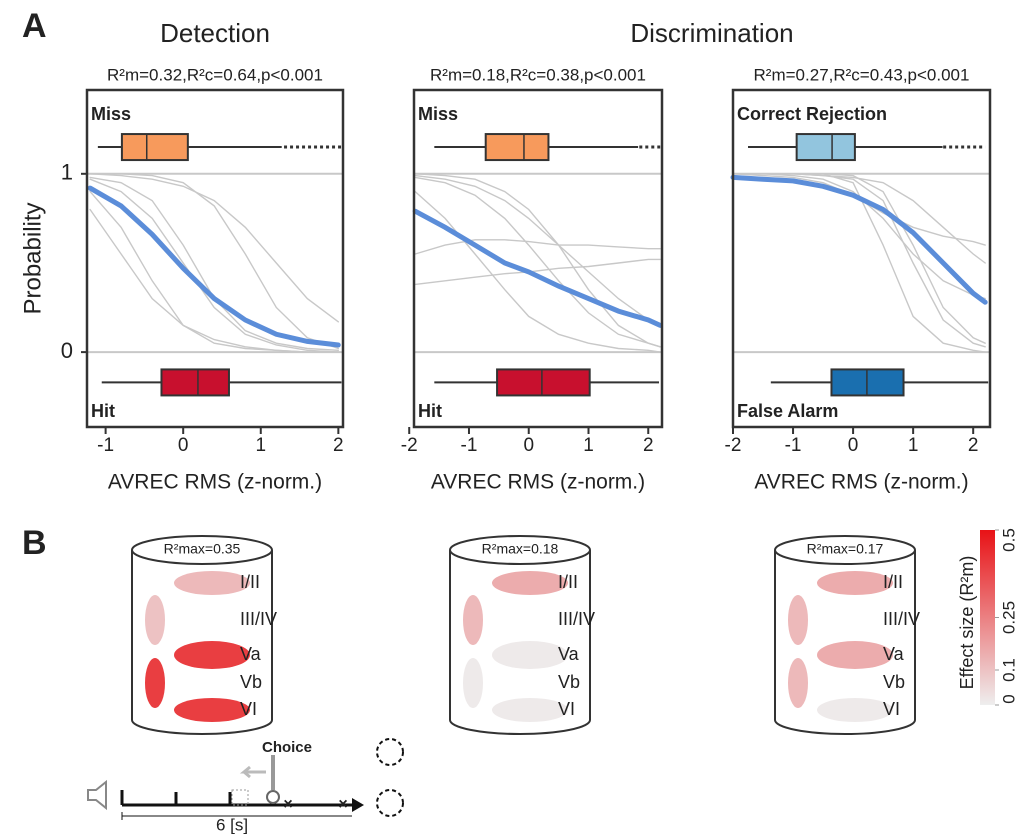 This screenshot has height=836, width=1023. What do you see at coordinates (34, 26) in the screenshot?
I see `panel-label: A` at bounding box center [34, 26].